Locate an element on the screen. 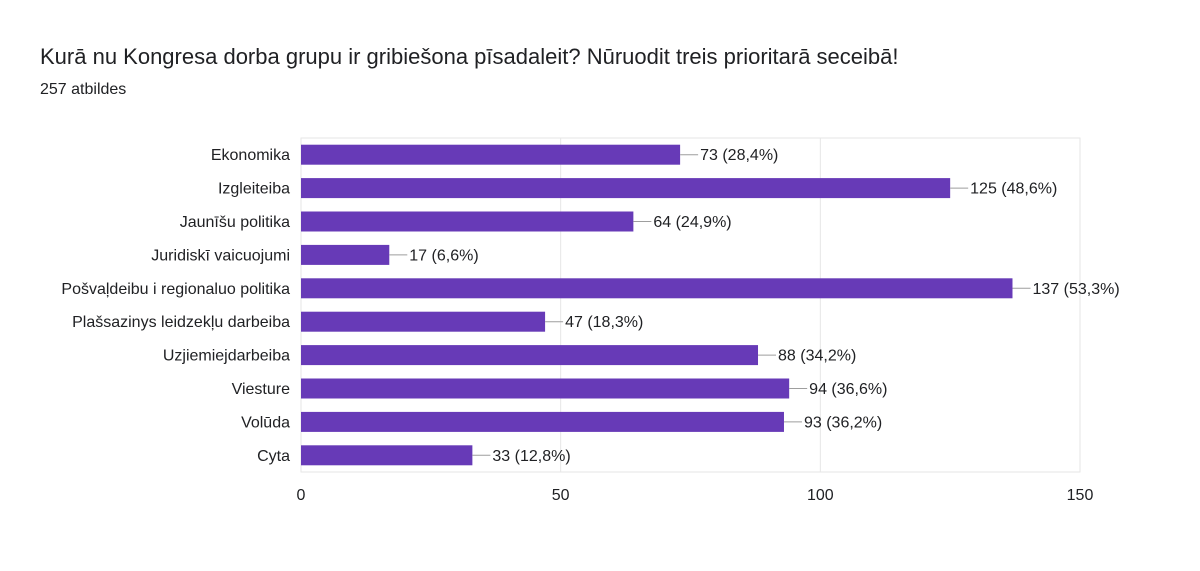 The image size is (1200, 571). data-label: 93 (36,2%) is located at coordinates (843, 422).